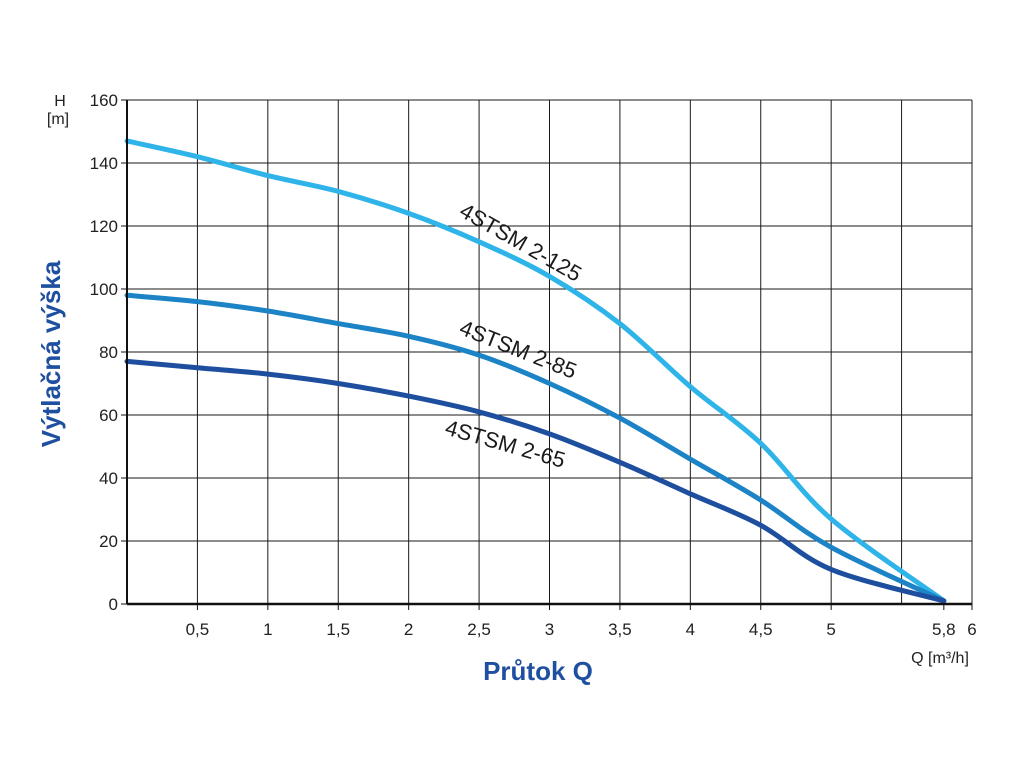 The width and height of the screenshot is (1024, 768). I want to click on x-tick-label: 6, so click(971, 629).